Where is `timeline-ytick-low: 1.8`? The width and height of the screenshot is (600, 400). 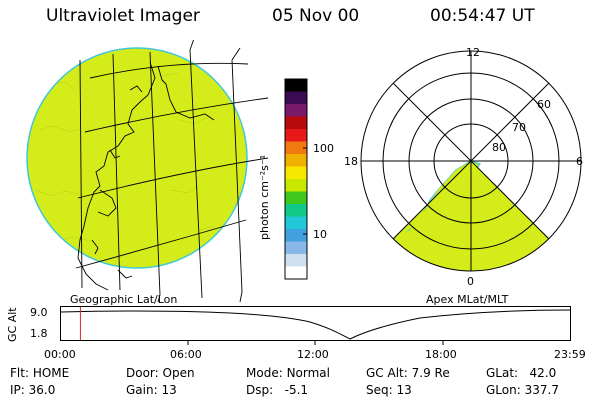
timeline-ytick-low: 1.8 is located at coordinates (39, 333).